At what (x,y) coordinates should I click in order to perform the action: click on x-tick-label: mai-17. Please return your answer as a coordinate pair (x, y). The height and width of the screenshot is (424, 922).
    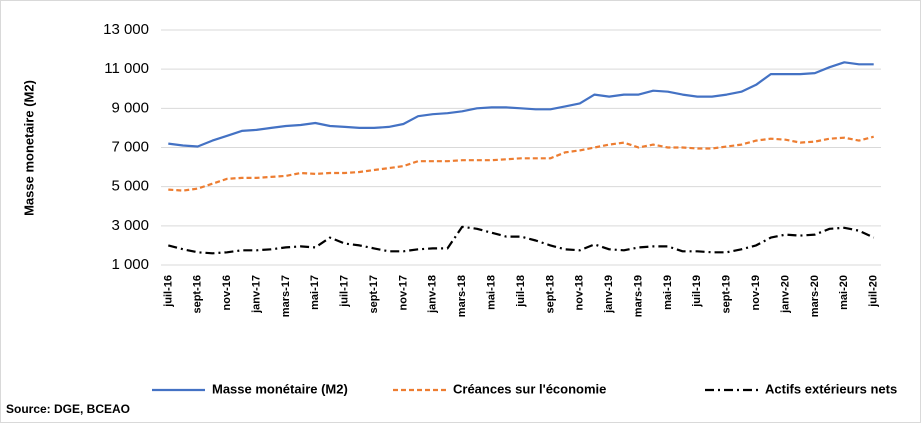
    Looking at the image, I should click on (315, 292).